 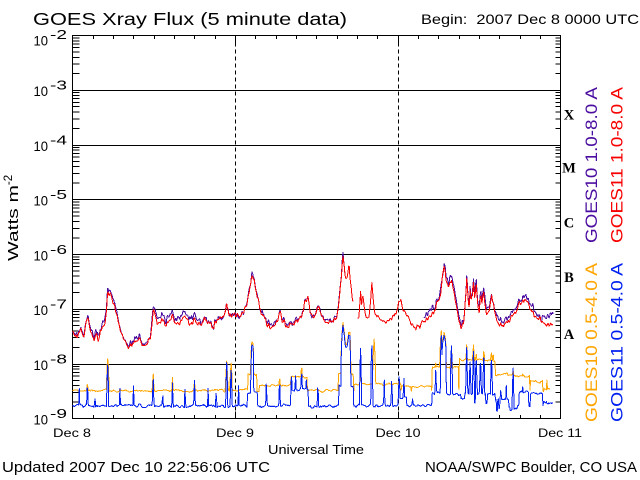 I want to click on svg-text: C, so click(x=569, y=224).